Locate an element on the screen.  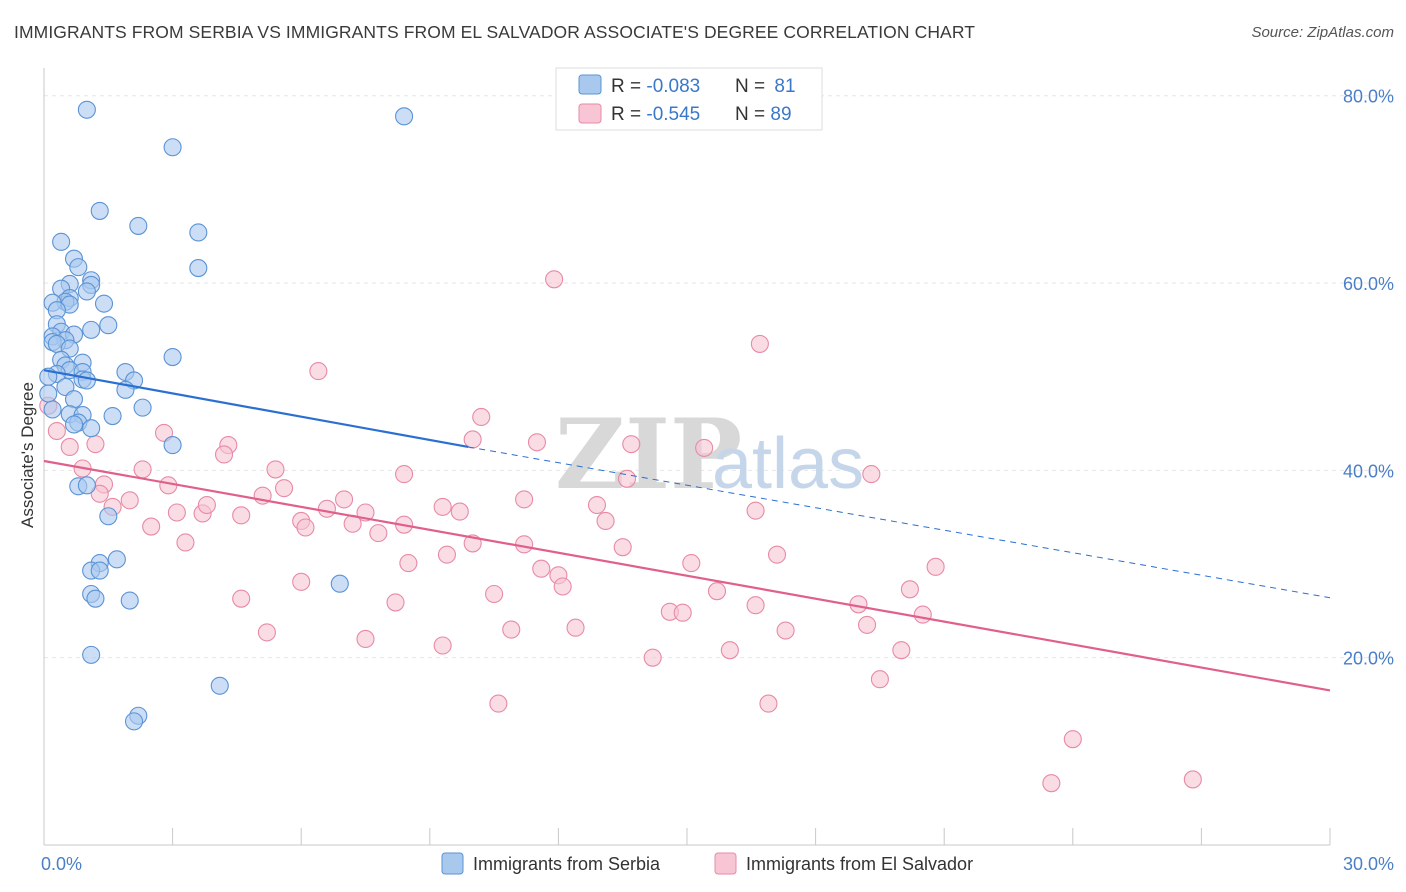
y-tick-label: 80.0% is located at coordinates (1368, 97).